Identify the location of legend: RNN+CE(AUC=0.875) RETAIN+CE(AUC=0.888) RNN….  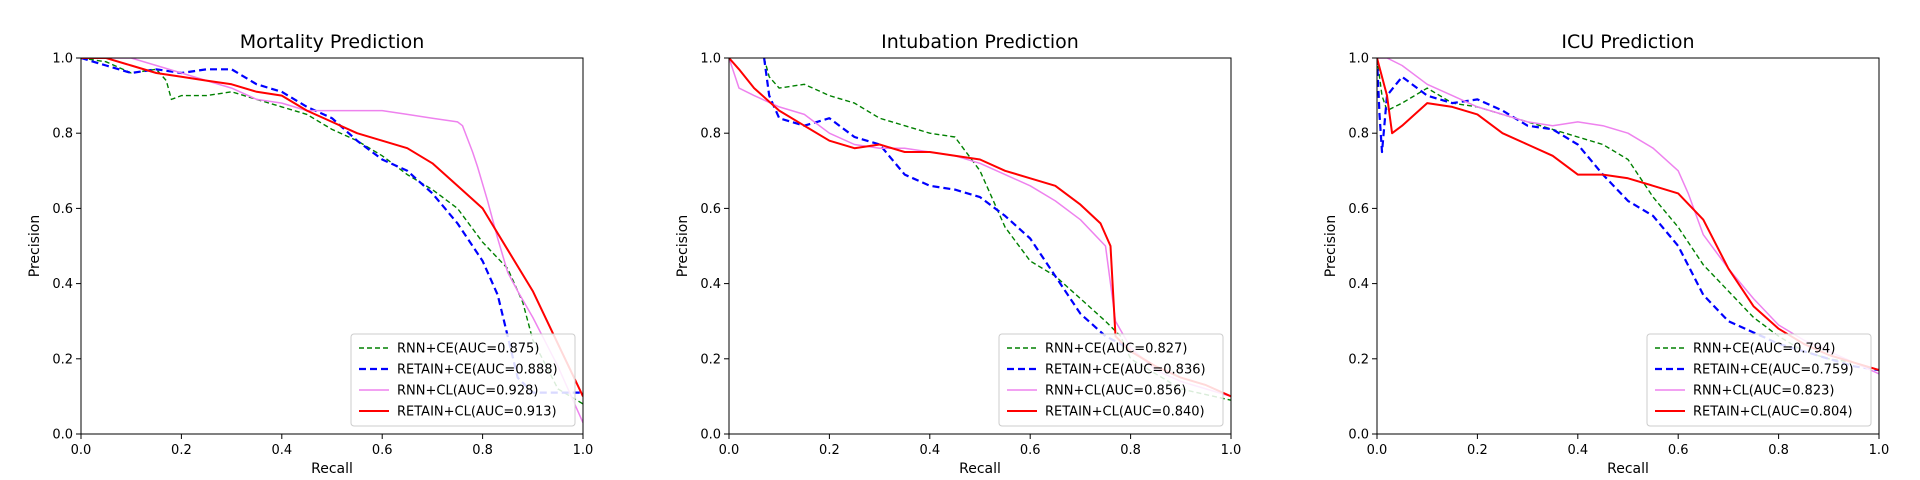
(463, 380).